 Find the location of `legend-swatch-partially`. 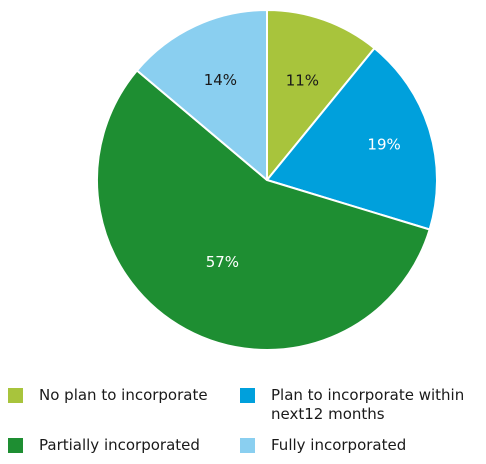

legend-swatch-partially is located at coordinates (15, 445).